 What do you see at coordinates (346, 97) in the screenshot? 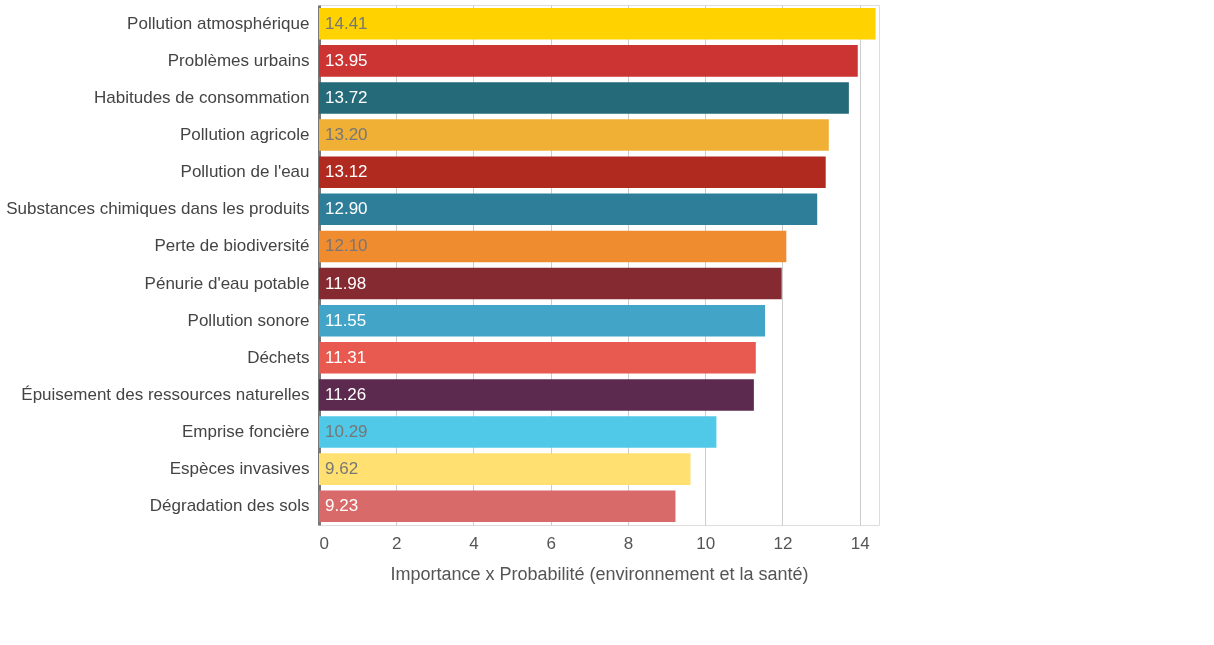
I see `data-label: 13.72` at bounding box center [346, 97].